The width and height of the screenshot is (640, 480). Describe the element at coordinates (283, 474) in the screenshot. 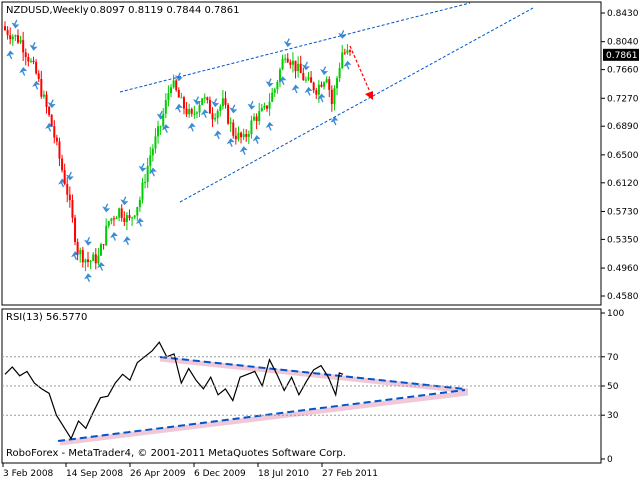

I see `time-tick-label: 18 Jul 2010` at that location.